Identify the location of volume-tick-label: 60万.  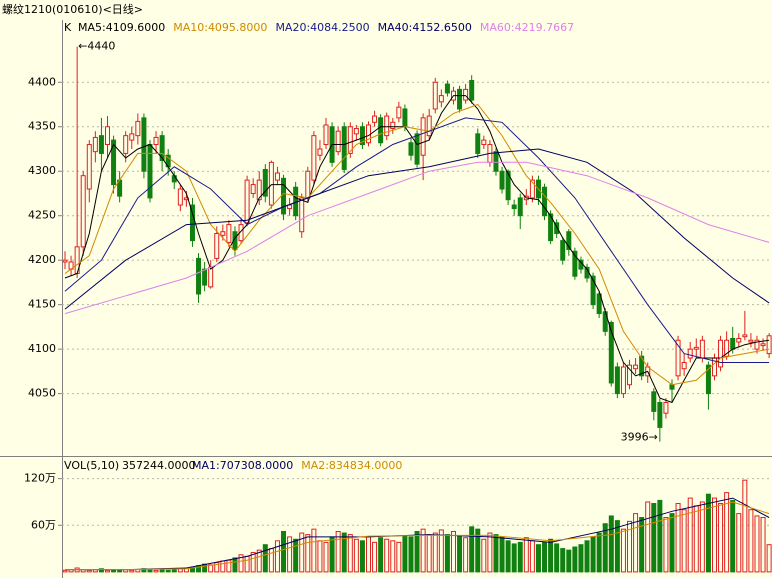
(43, 524).